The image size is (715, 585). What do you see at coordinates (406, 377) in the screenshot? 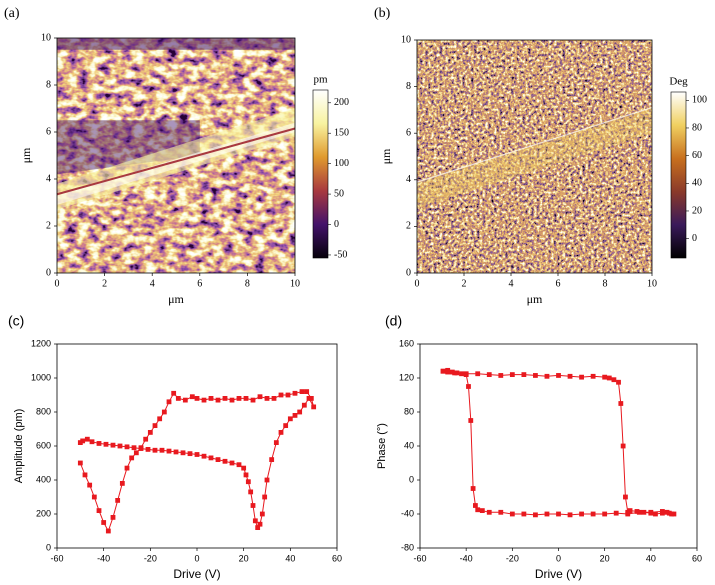
I see `y-tick-label: 120` at bounding box center [406, 377].